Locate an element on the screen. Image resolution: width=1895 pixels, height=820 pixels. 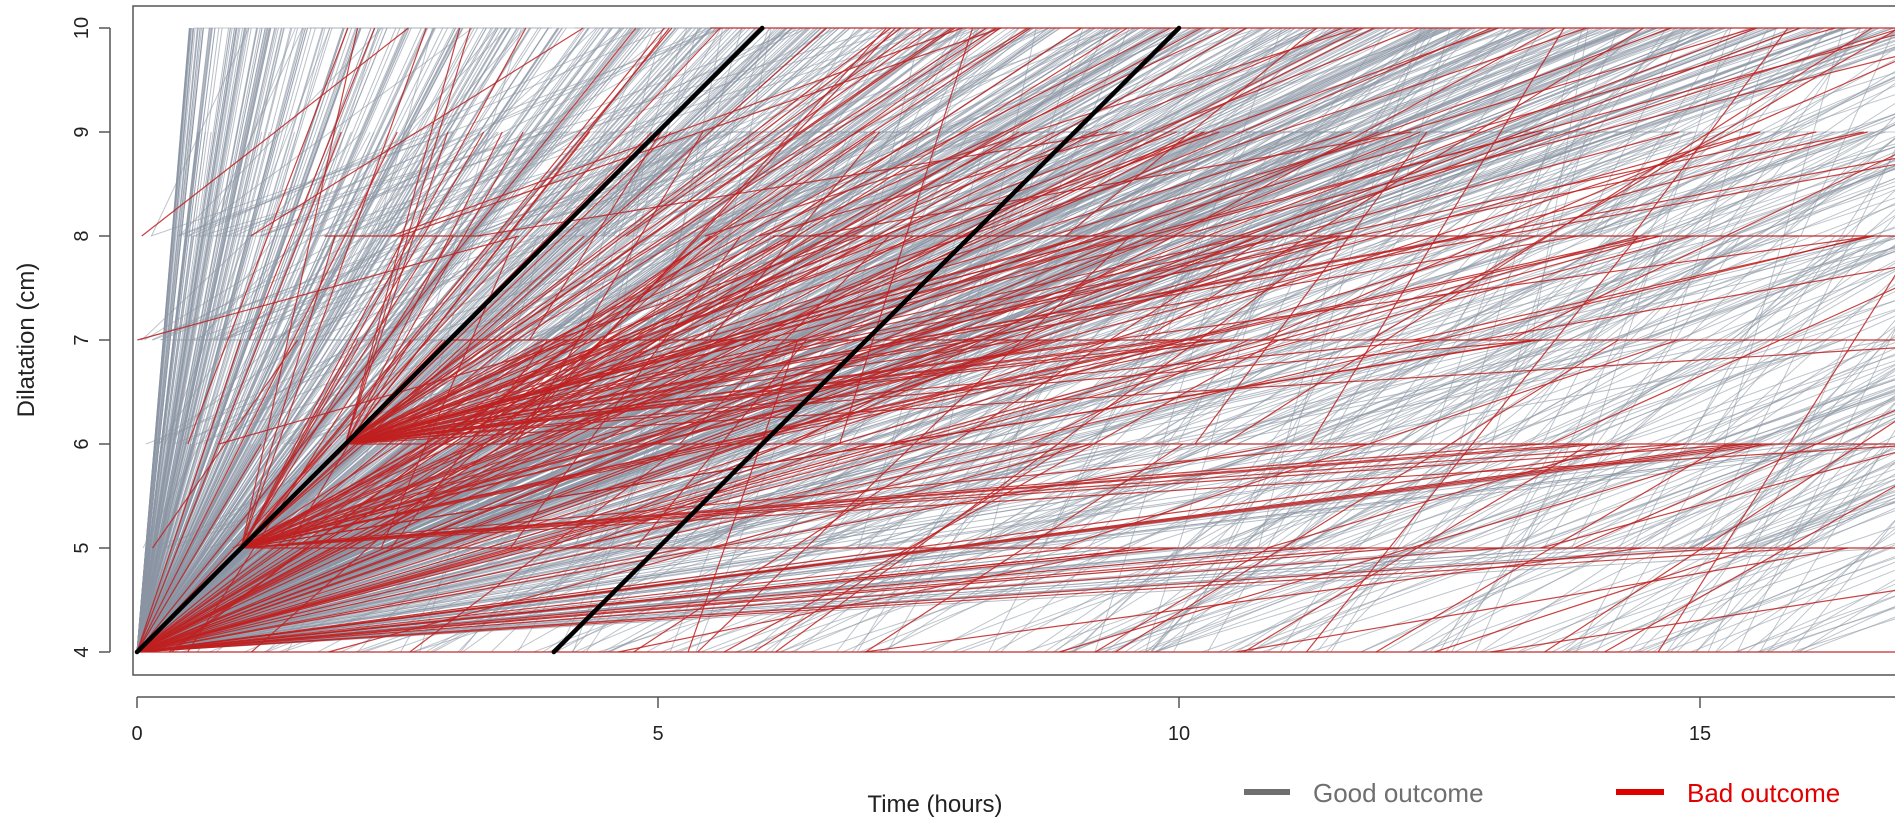
y-tick-label: 10 is located at coordinates (82, 28).